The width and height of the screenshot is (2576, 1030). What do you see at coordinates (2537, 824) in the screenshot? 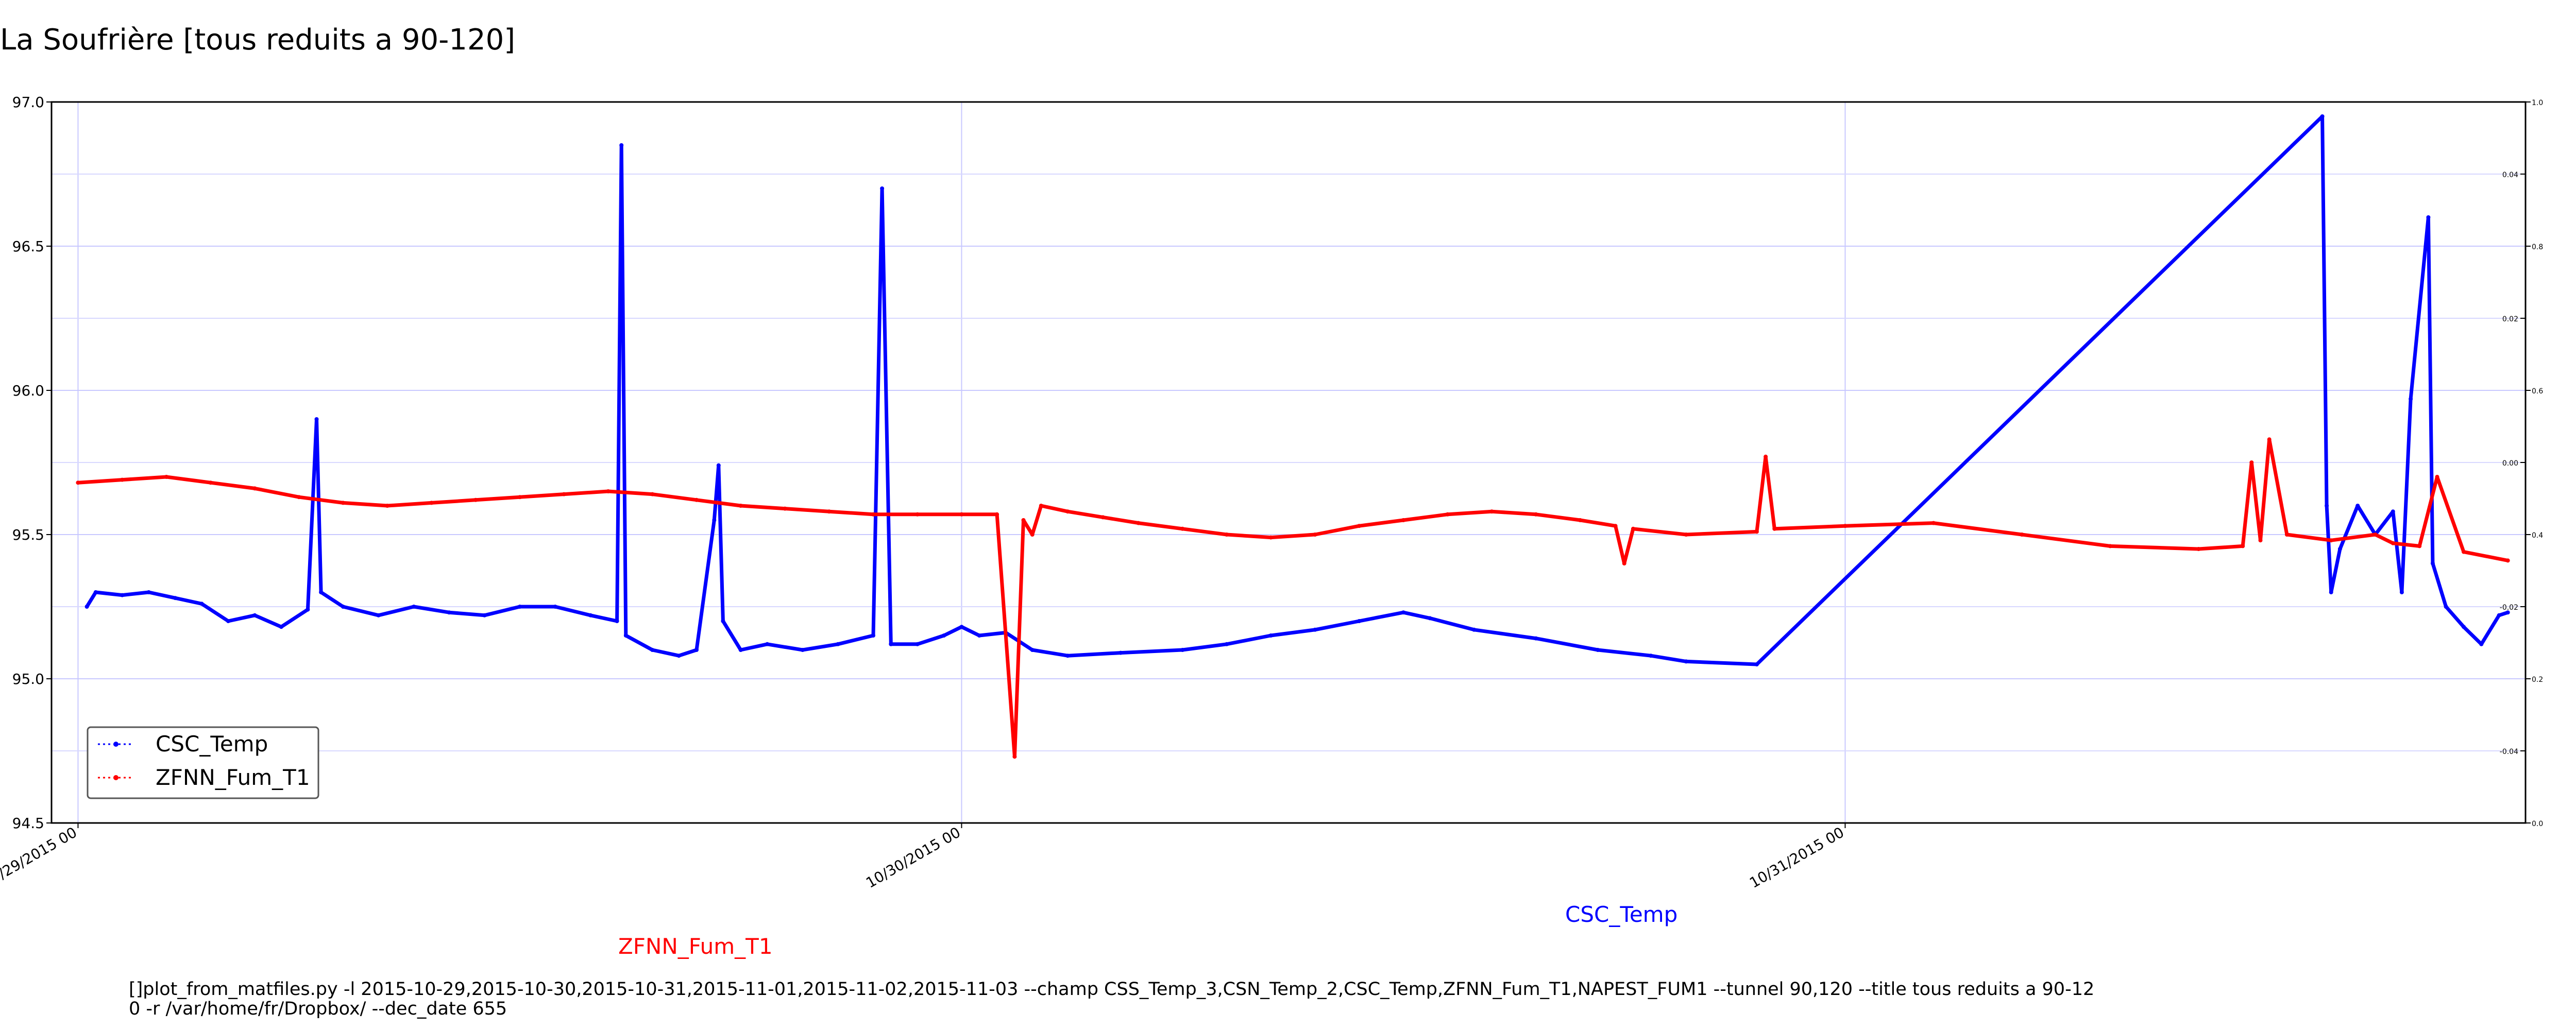
I see `y-right-tick-label: 0.0` at bounding box center [2537, 824].